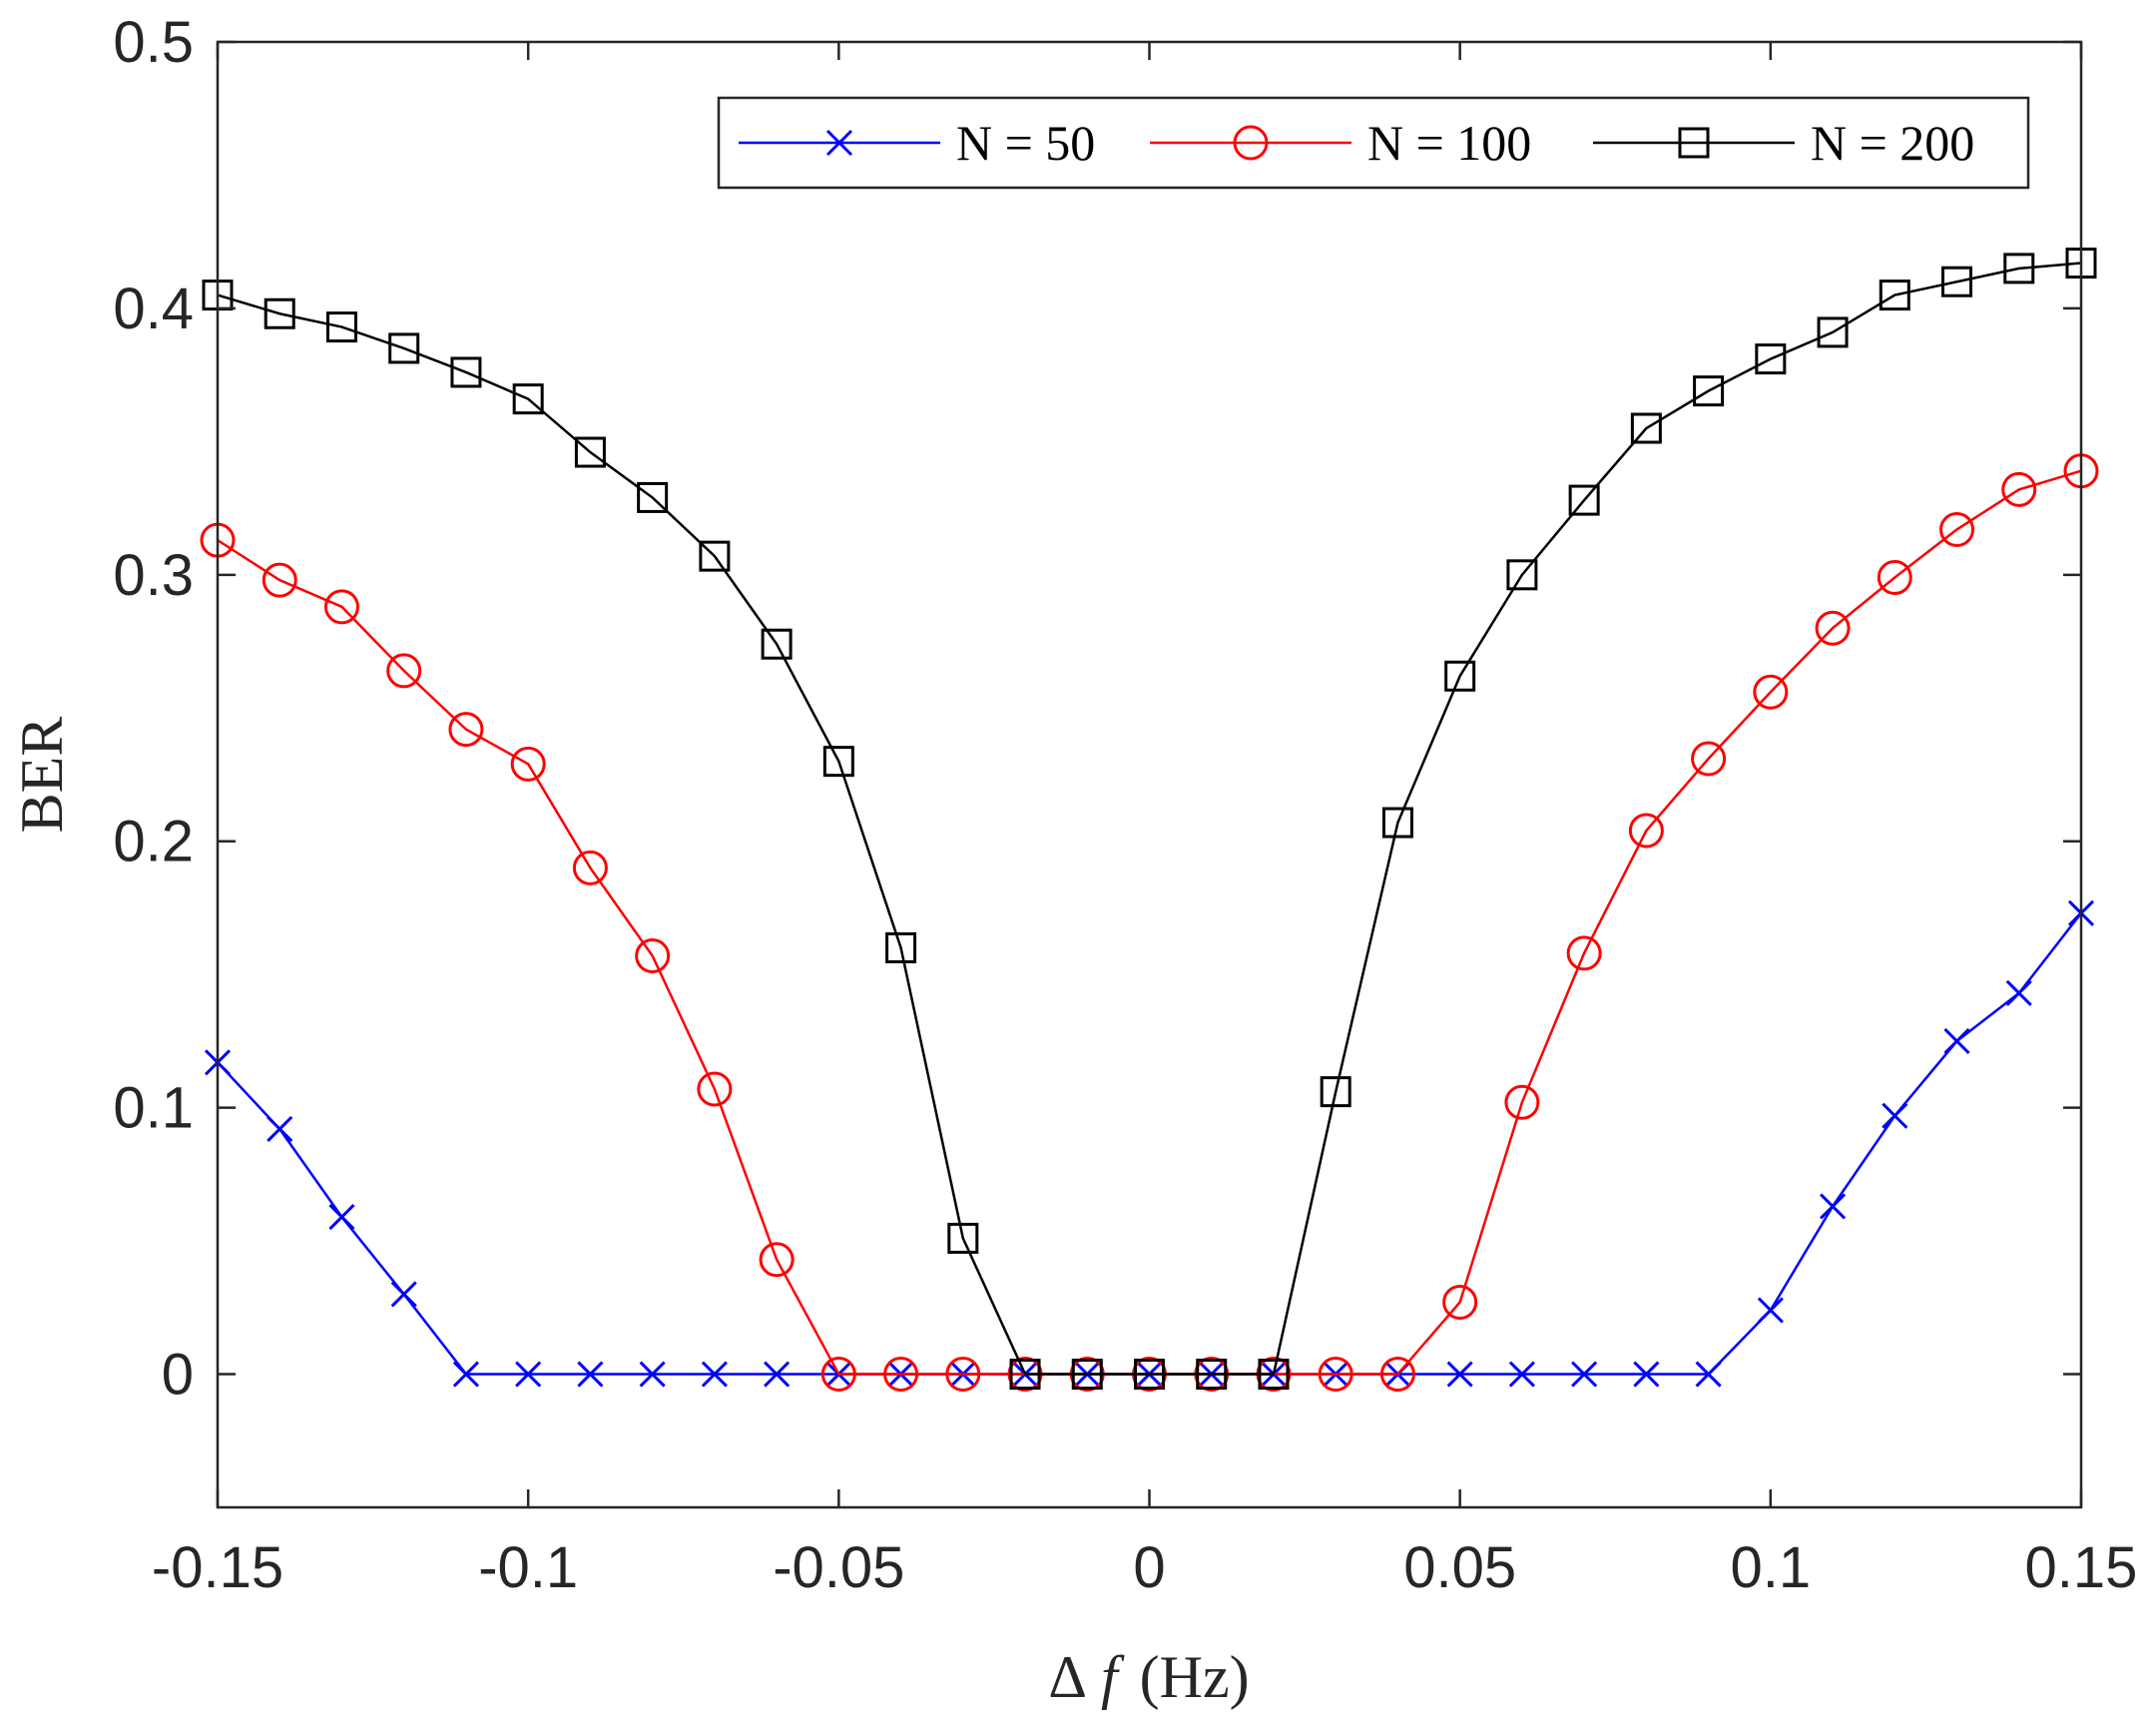  Describe the element at coordinates (42, 775) in the screenshot. I see `y-axis-title: BER` at that location.